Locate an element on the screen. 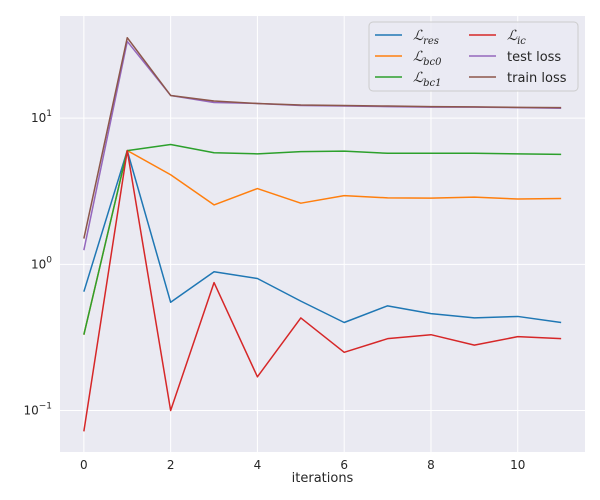  legend-label: ℒbc0 is located at coordinates (427, 58).